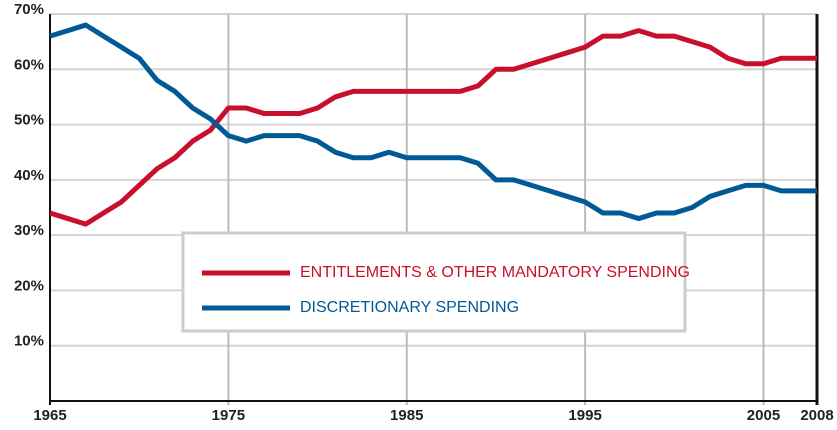  What do you see at coordinates (816, 415) in the screenshot?
I see `x-tick-label: 2008` at bounding box center [816, 415].